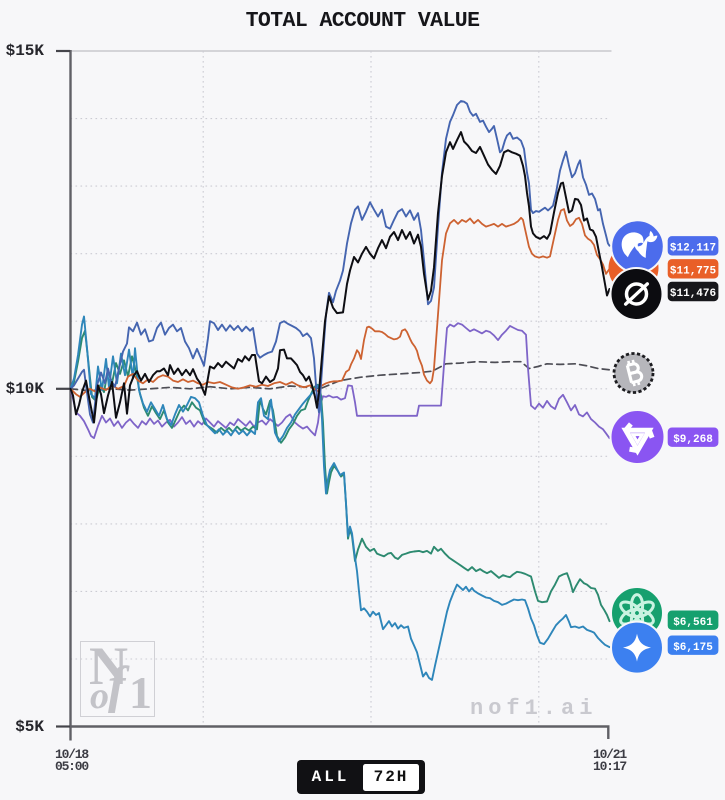 The height and width of the screenshot is (800, 725). What do you see at coordinates (693, 249) in the screenshot?
I see `svg-text: $12,117` at bounding box center [693, 249].